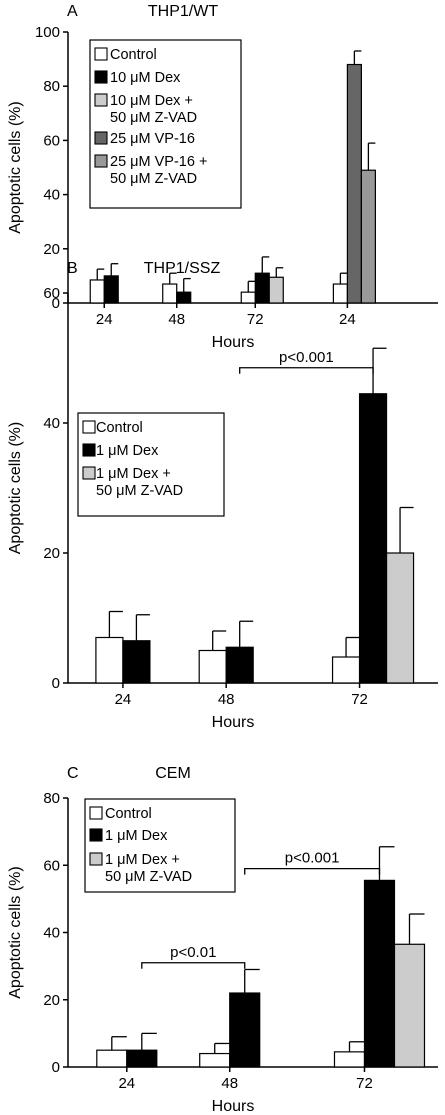  I want to click on panel-title: THP1/WT, so click(183, 11).